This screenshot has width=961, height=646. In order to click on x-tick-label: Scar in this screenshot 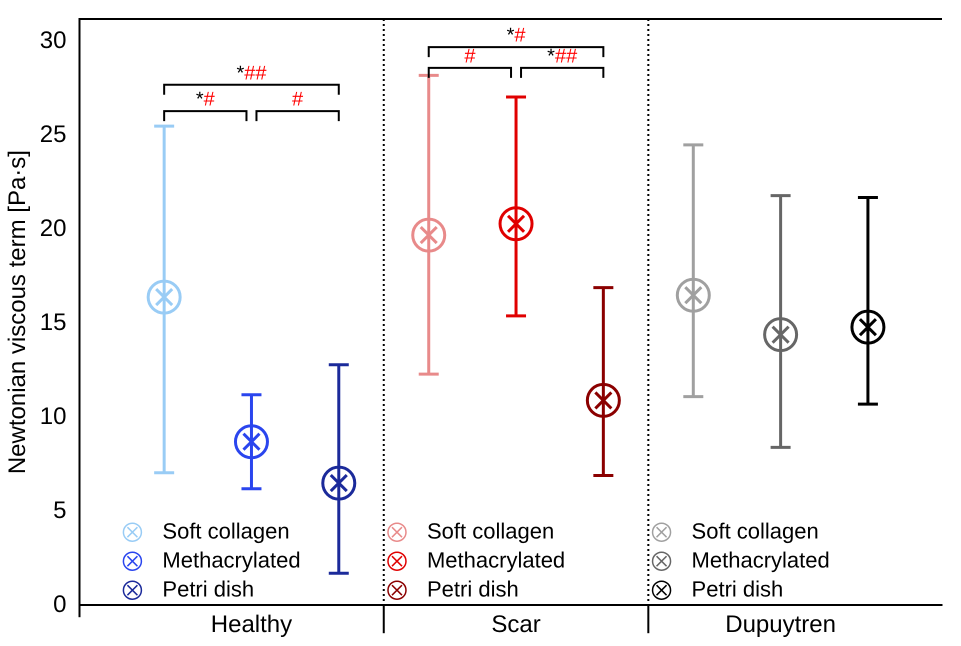, I will do `click(516, 624)`.